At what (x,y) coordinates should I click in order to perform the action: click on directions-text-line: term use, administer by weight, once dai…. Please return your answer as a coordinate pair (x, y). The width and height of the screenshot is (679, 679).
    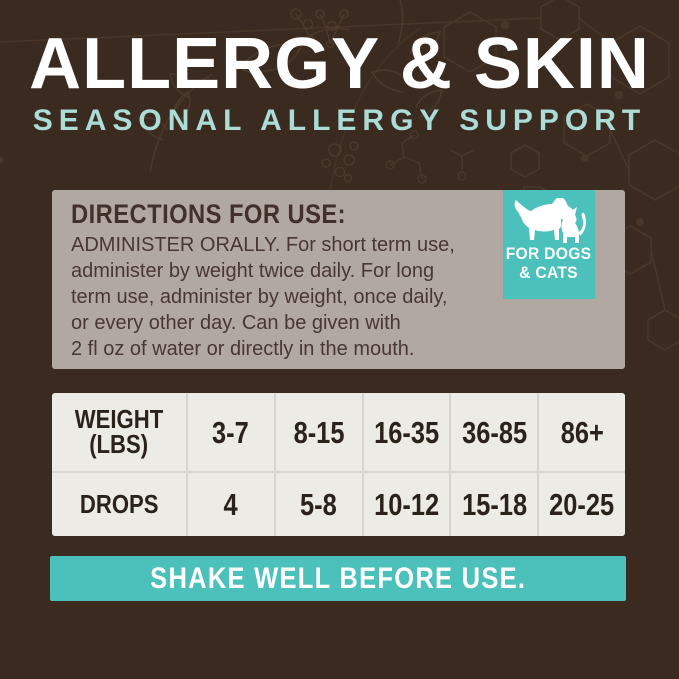
    Looking at the image, I should click on (259, 297).